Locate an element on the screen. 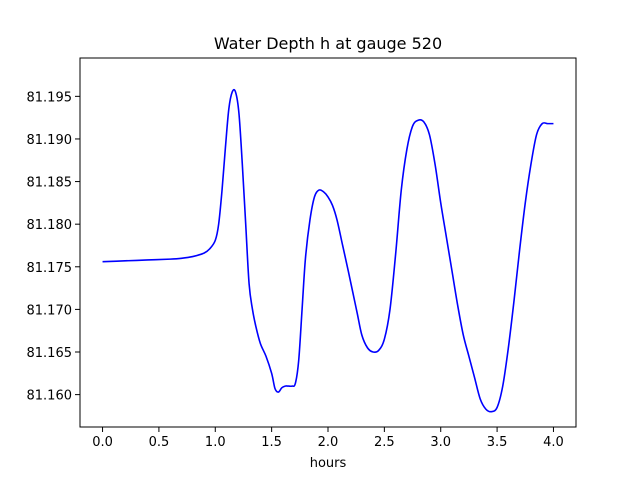 This screenshot has width=640, height=480. y-tick-label: 81.170 is located at coordinates (50, 310).